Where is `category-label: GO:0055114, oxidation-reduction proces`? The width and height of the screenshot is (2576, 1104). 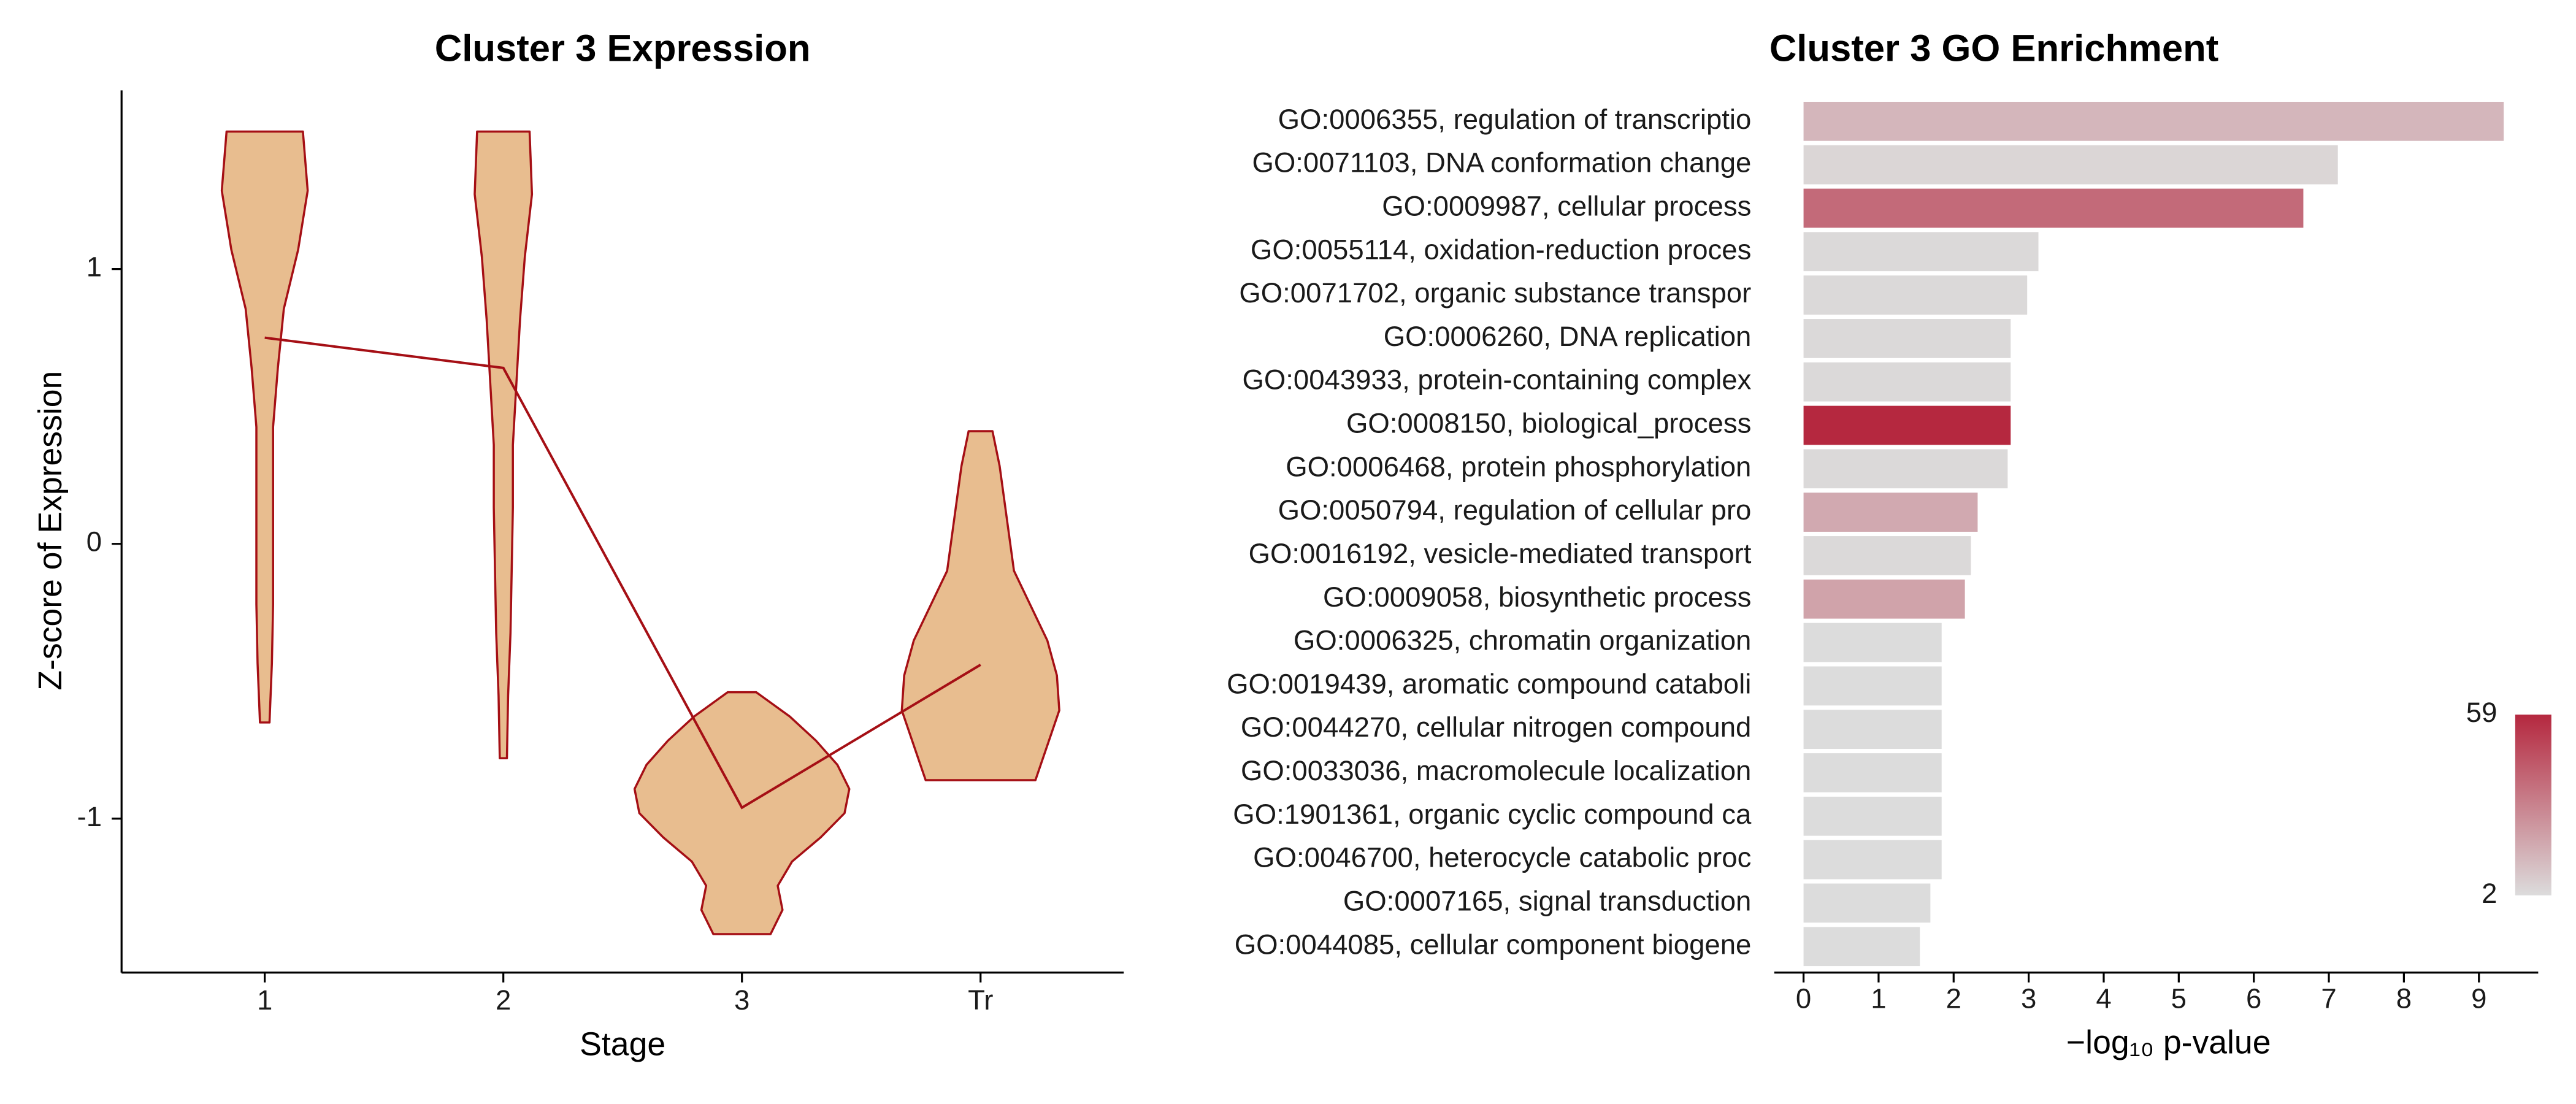
category-label: GO:0055114, oxidation-reduction proces is located at coordinates (1501, 249).